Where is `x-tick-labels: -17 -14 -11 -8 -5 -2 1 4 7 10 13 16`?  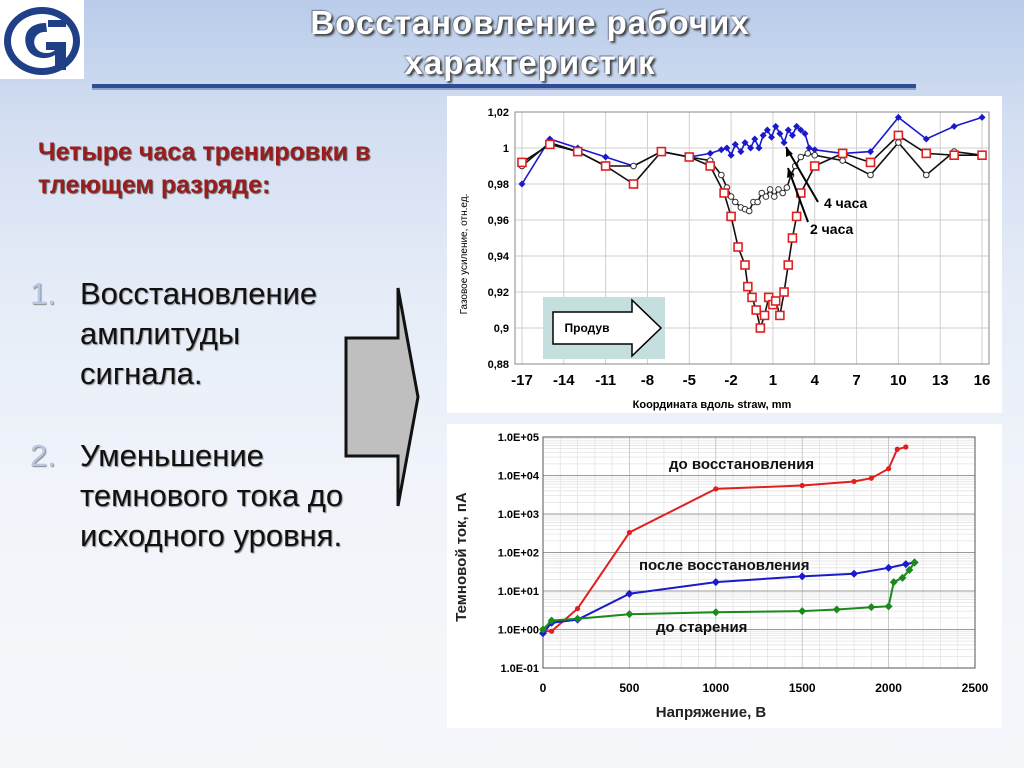
x-tick-labels: -17 -14 -11 -8 -5 -2 1 4 7 10 13 16 is located at coordinates (750, 380).